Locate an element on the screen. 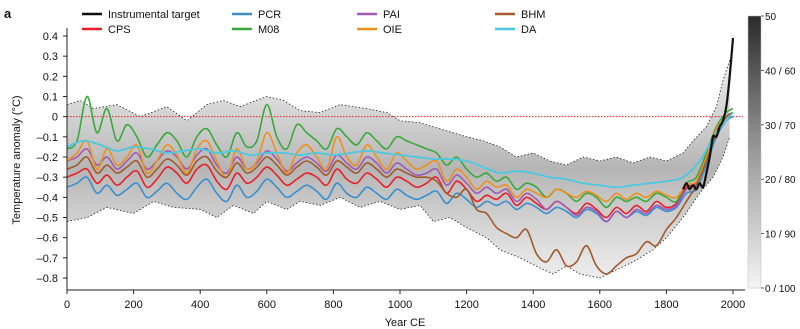 The width and height of the screenshot is (800, 329). legend-label-cps: CPS is located at coordinates (119, 30).